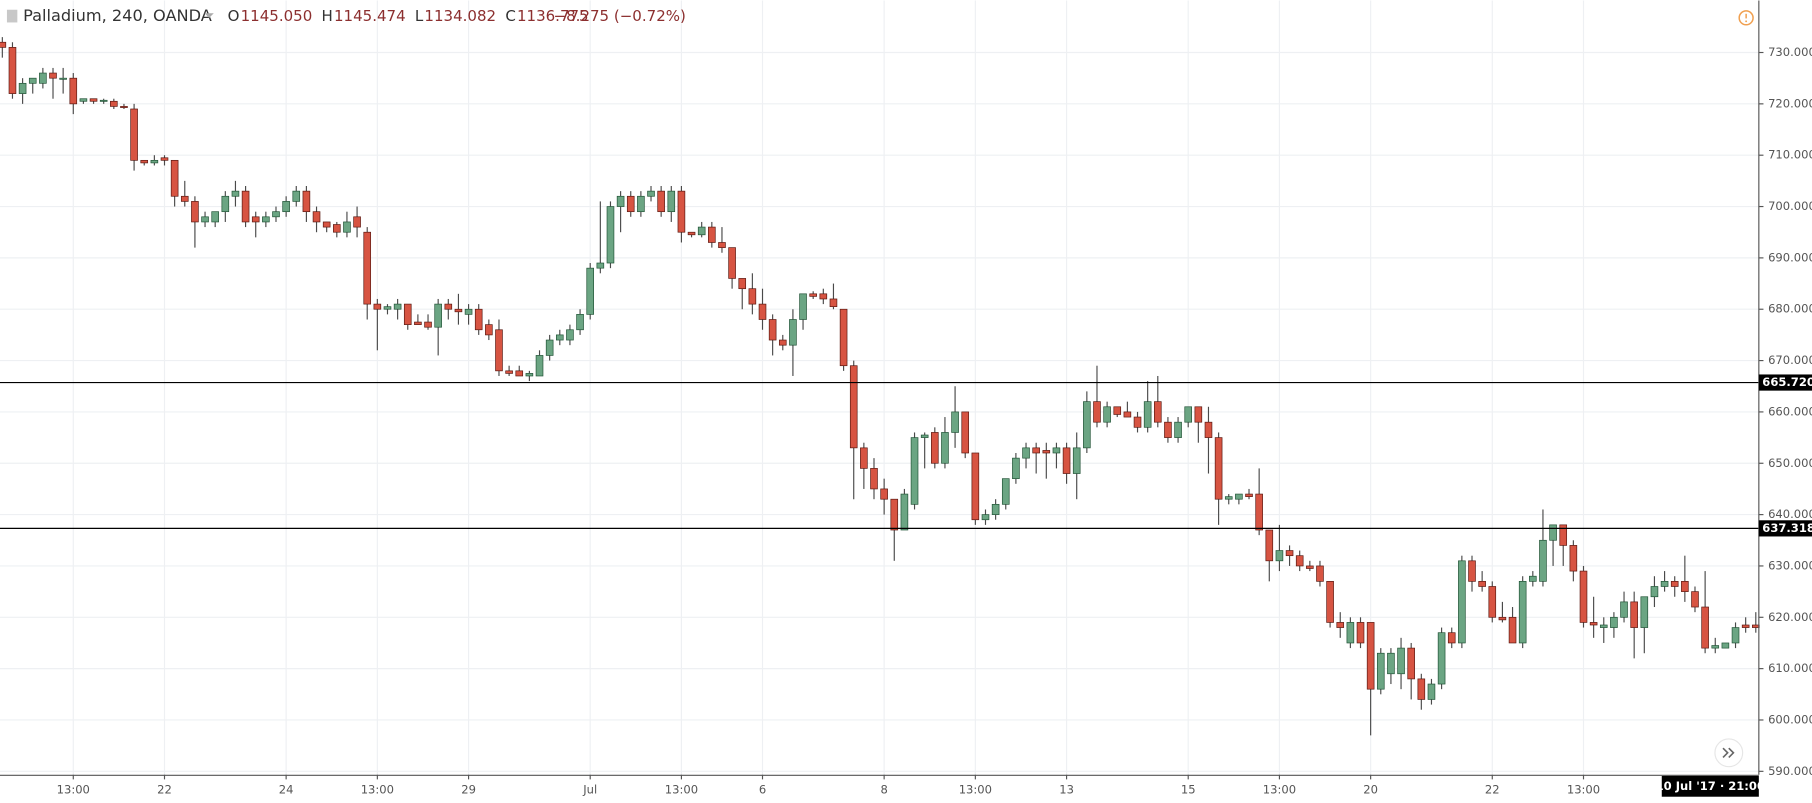  I want to click on alert-icon, so click(1746, 18).